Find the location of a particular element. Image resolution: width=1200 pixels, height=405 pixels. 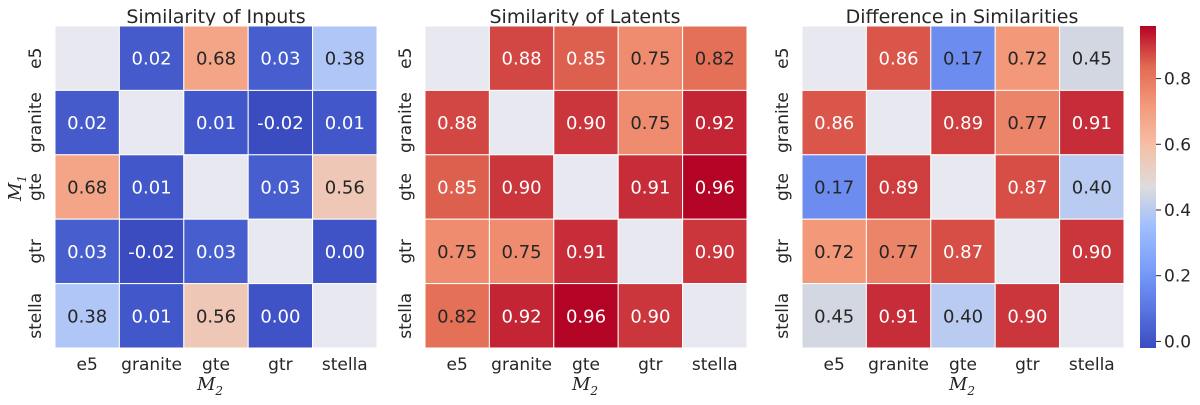

colorbar-tick-label: 0.4 is located at coordinates (1177, 211).